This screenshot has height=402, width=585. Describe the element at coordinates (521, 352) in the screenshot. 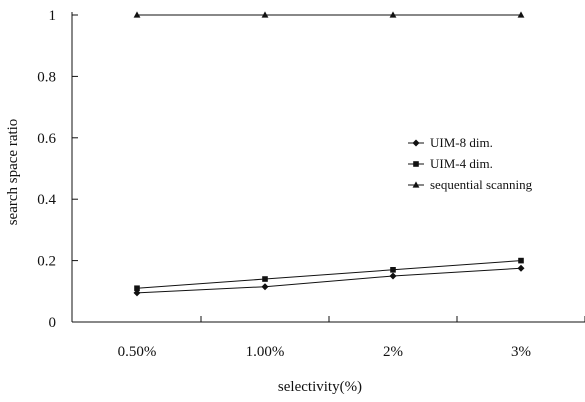

I see `x-tick-label: 3%` at that location.